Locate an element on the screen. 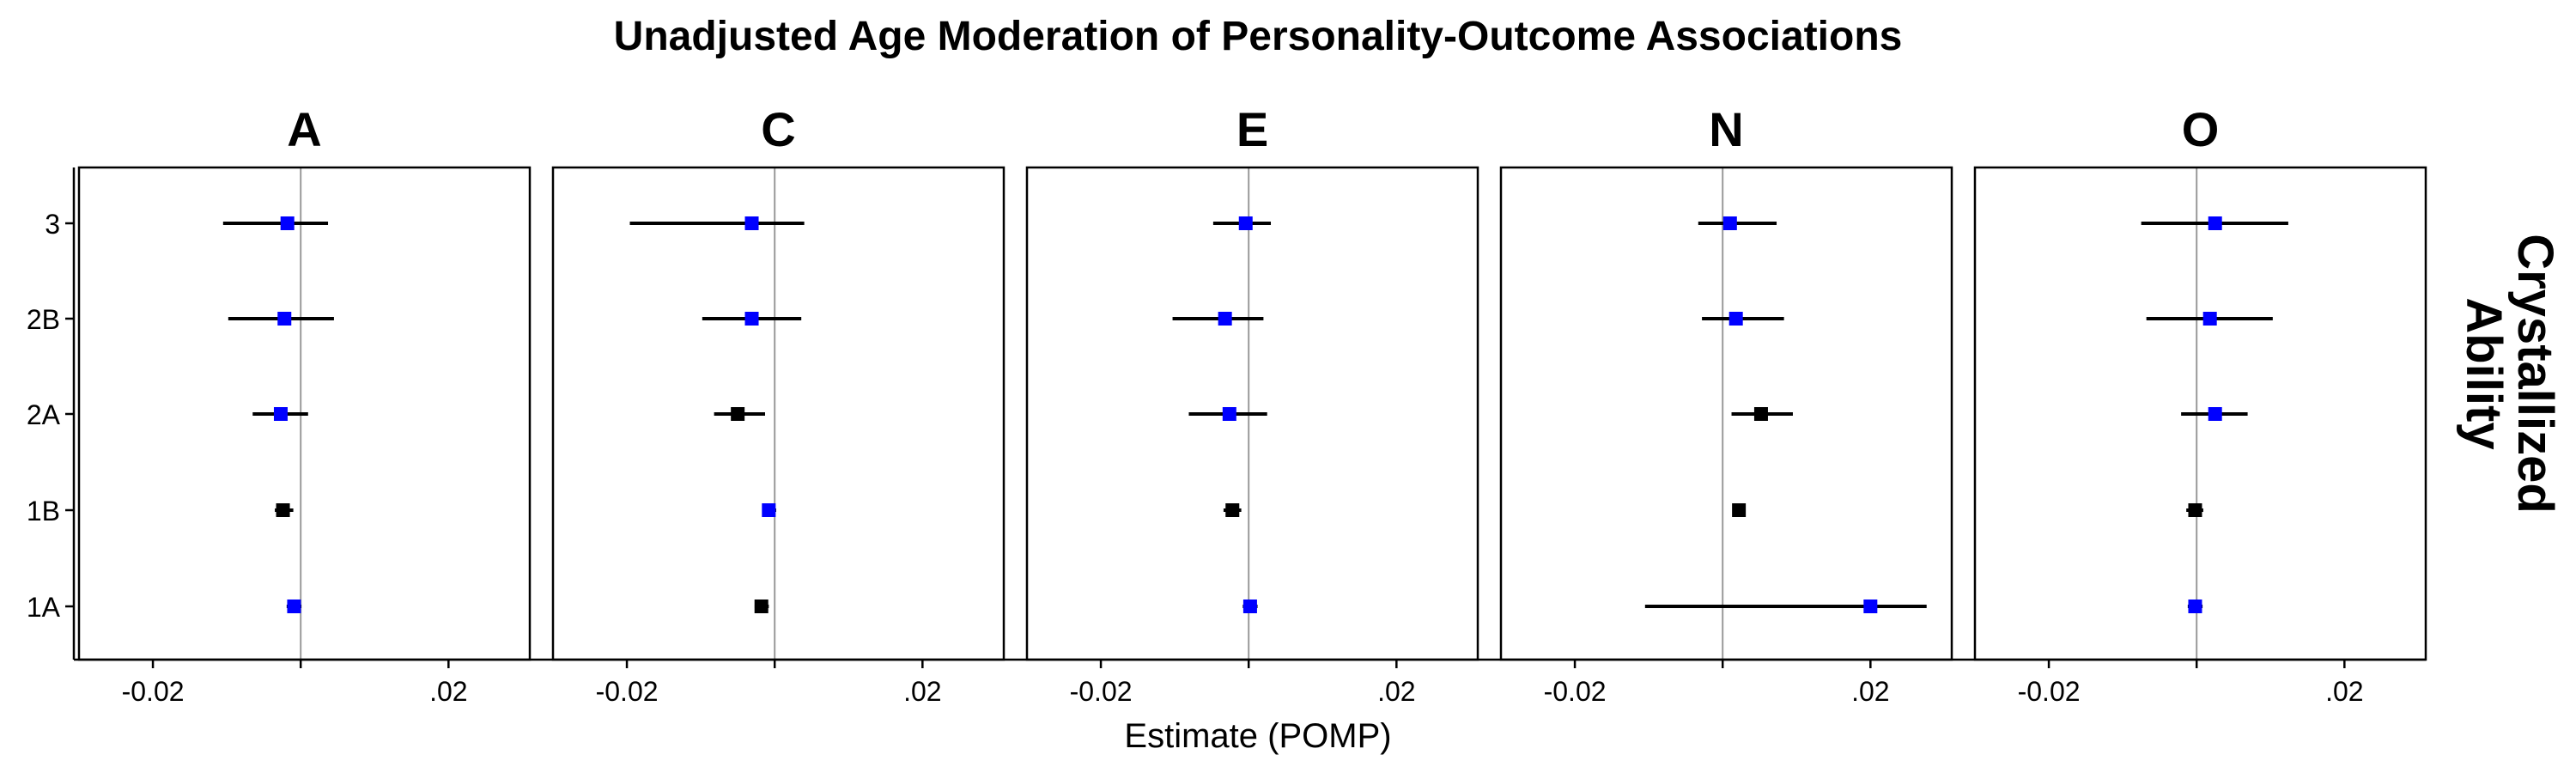  point-estimate-e-2a is located at coordinates (1229, 414).